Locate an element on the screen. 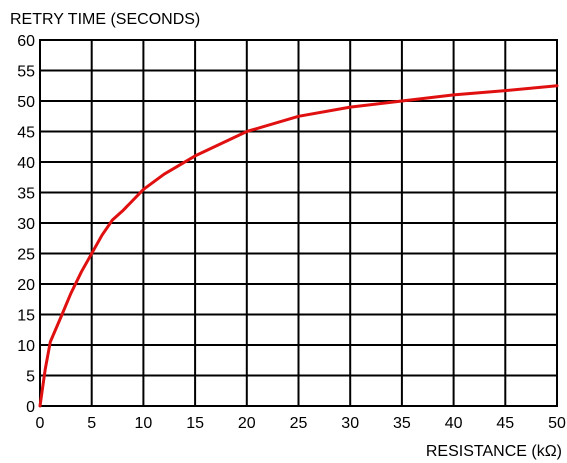  x-tick-label-0: 0 is located at coordinates (40, 423).